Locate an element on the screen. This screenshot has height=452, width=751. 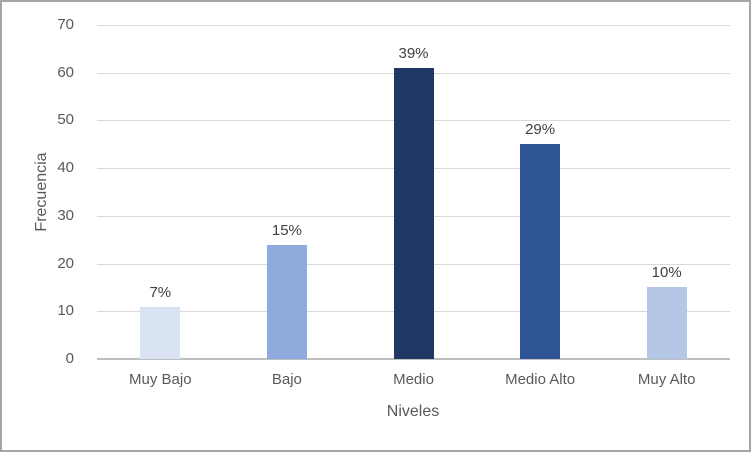
data-label-medio-alto: 29% is located at coordinates (540, 130).